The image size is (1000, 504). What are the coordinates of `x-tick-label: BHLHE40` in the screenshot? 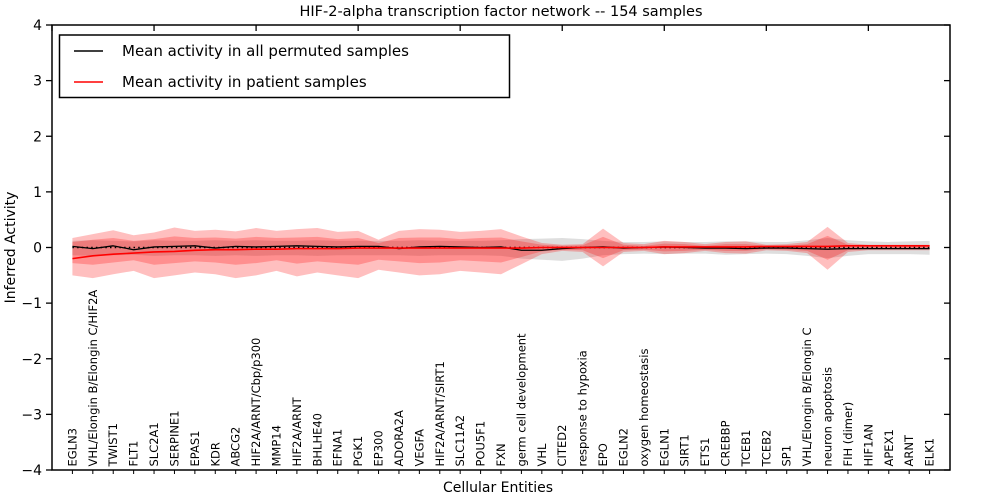 It's located at (317, 440).